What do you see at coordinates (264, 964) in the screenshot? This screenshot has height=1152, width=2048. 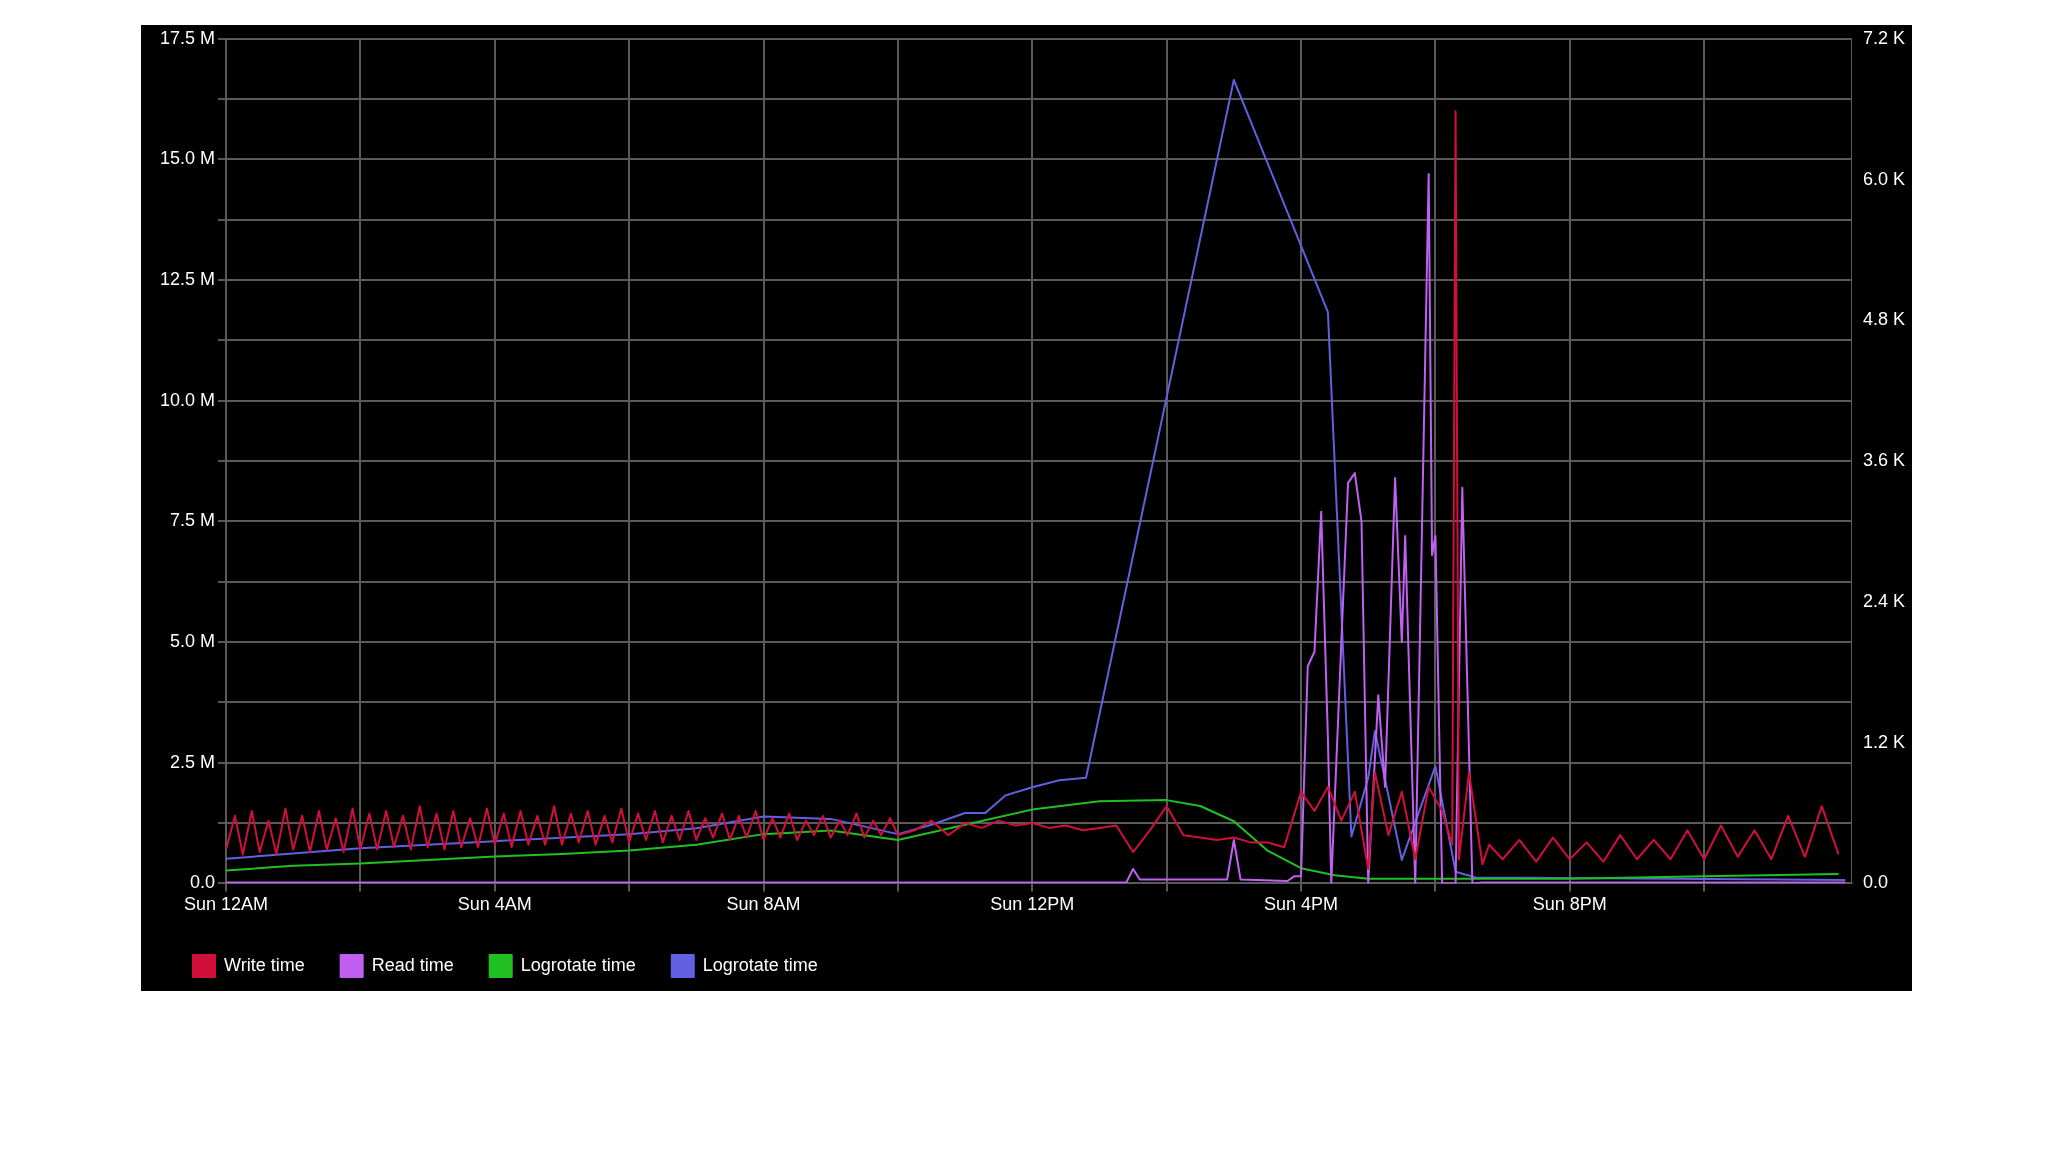 I see `legend-label: Write time` at bounding box center [264, 964].